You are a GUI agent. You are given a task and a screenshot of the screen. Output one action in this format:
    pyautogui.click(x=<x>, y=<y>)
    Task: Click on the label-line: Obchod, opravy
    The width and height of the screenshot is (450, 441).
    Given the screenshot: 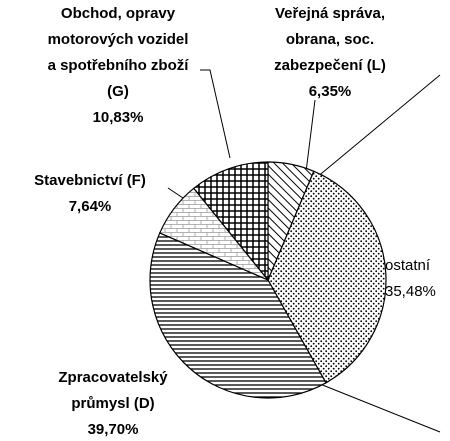 What is the action you would take?
    pyautogui.click(x=118, y=13)
    